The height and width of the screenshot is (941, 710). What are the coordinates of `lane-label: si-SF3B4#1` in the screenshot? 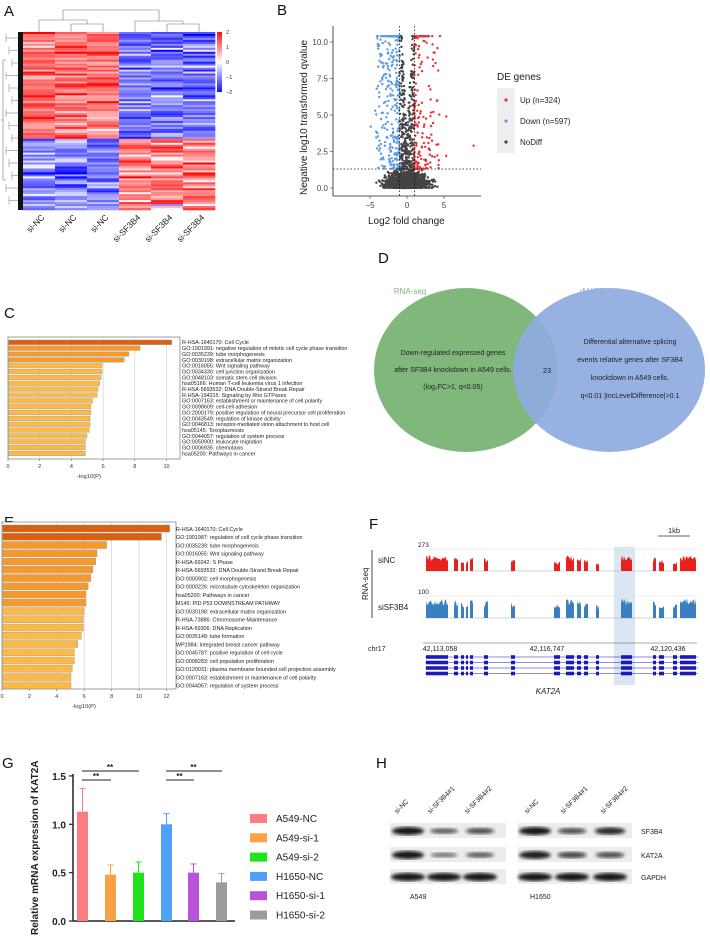 It's located at (574, 800).